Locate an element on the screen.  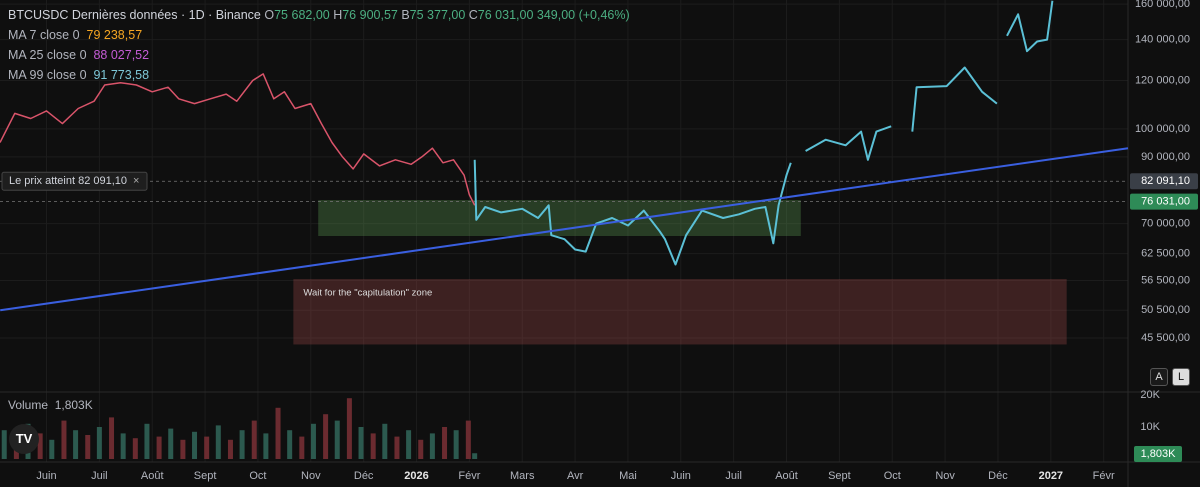
y-tick-label: 100 000,00 is located at coordinates (1162, 129).